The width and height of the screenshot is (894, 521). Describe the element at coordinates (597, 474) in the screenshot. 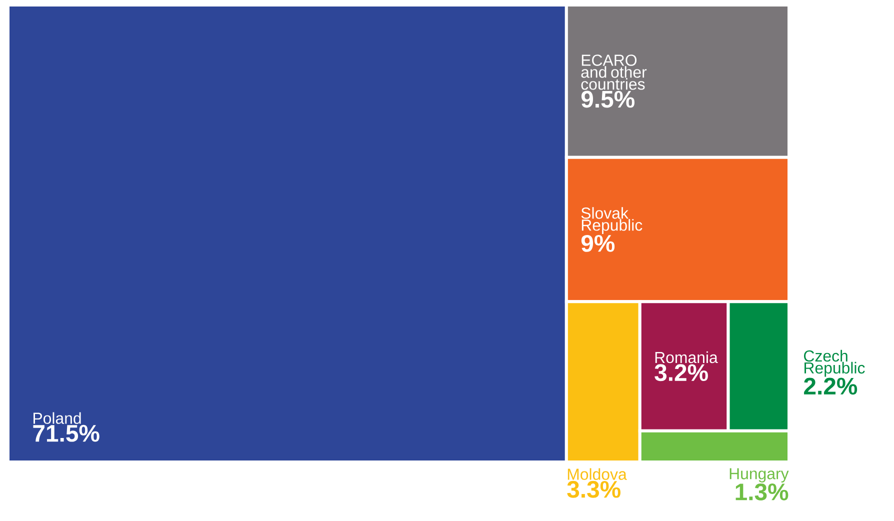

I see `category-label: Moldova` at that location.